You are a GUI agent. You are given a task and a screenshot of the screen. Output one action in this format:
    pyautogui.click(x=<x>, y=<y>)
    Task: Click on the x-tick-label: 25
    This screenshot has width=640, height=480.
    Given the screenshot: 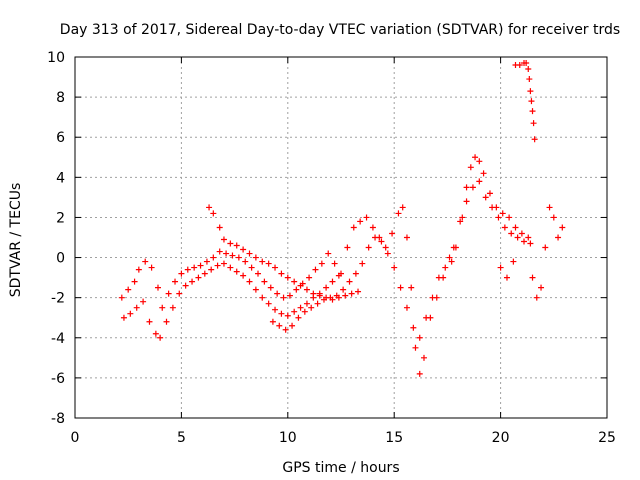 What is the action you would take?
    pyautogui.click(x=607, y=438)
    